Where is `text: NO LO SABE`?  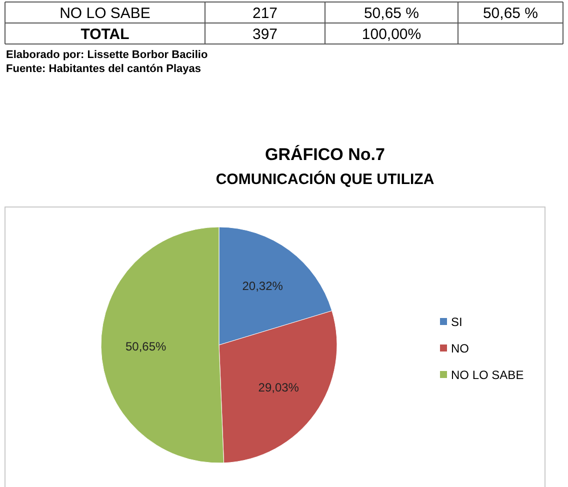 text: NO LO SABE is located at coordinates (105, 13).